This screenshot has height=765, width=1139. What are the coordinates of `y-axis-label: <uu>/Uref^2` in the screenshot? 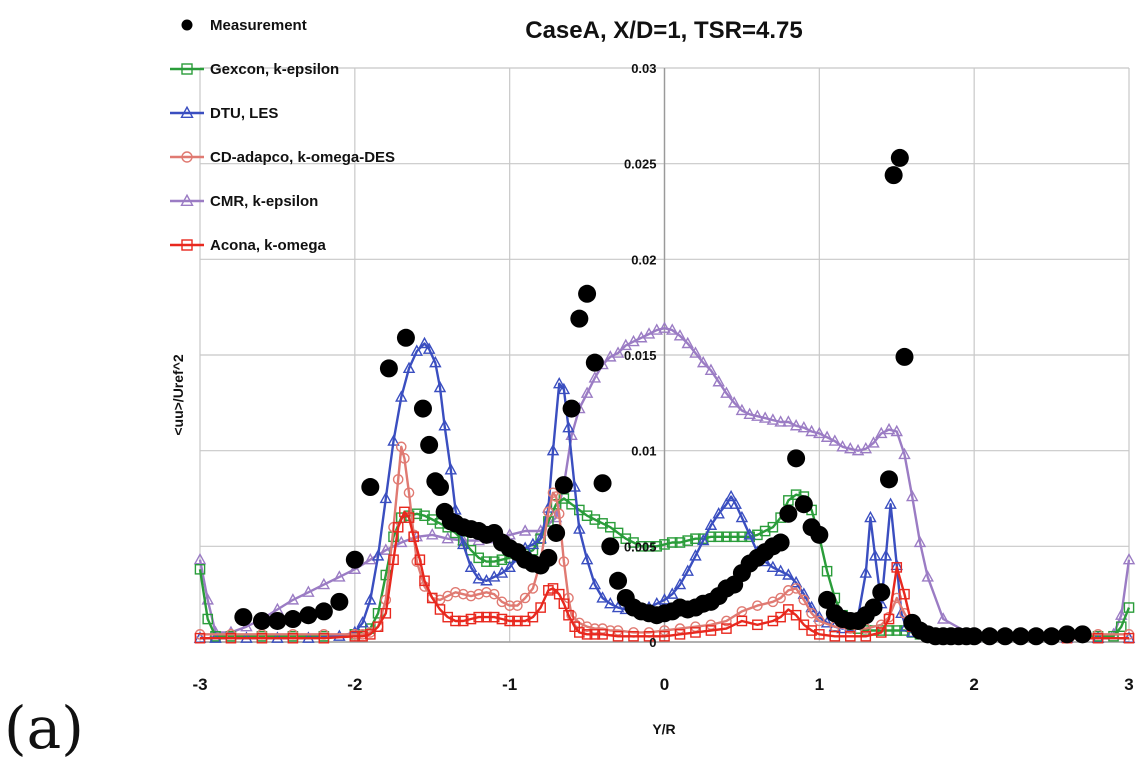 It's located at (178, 395).